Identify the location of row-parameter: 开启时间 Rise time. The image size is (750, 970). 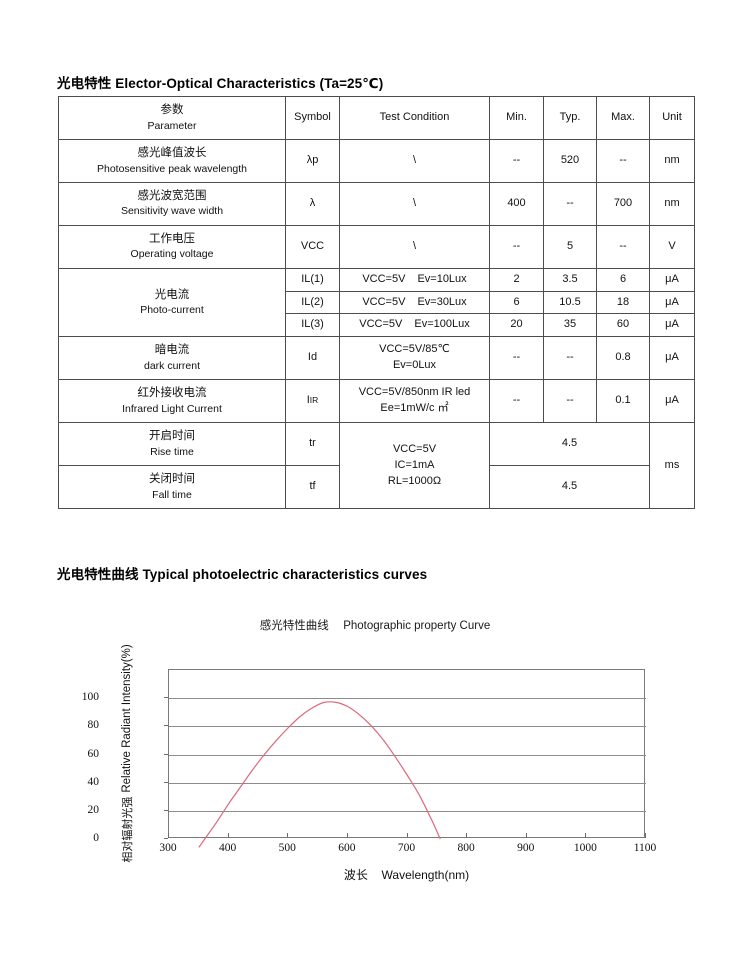
(172, 444).